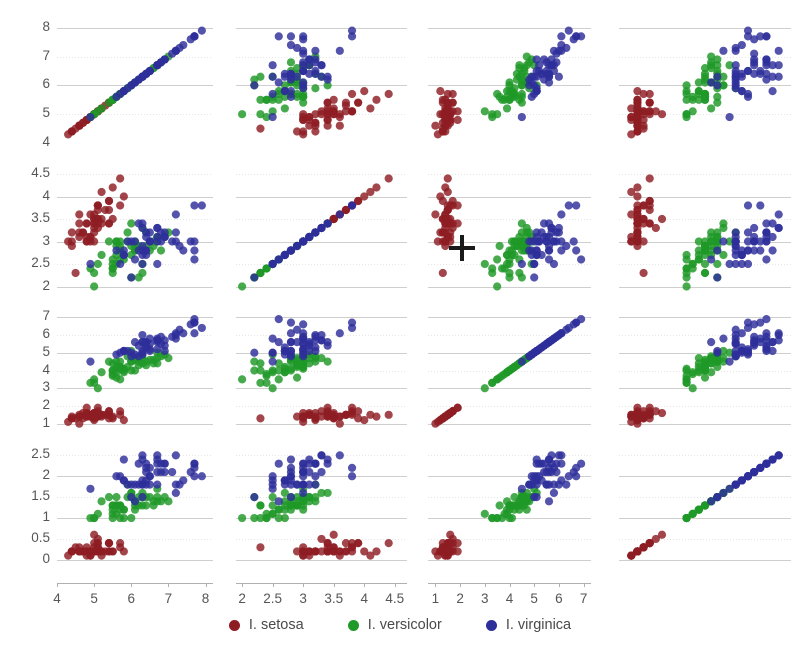  Describe the element at coordinates (321, 370) in the screenshot. I see `splom-cell-petal_length-vs-sepal_width` at that location.